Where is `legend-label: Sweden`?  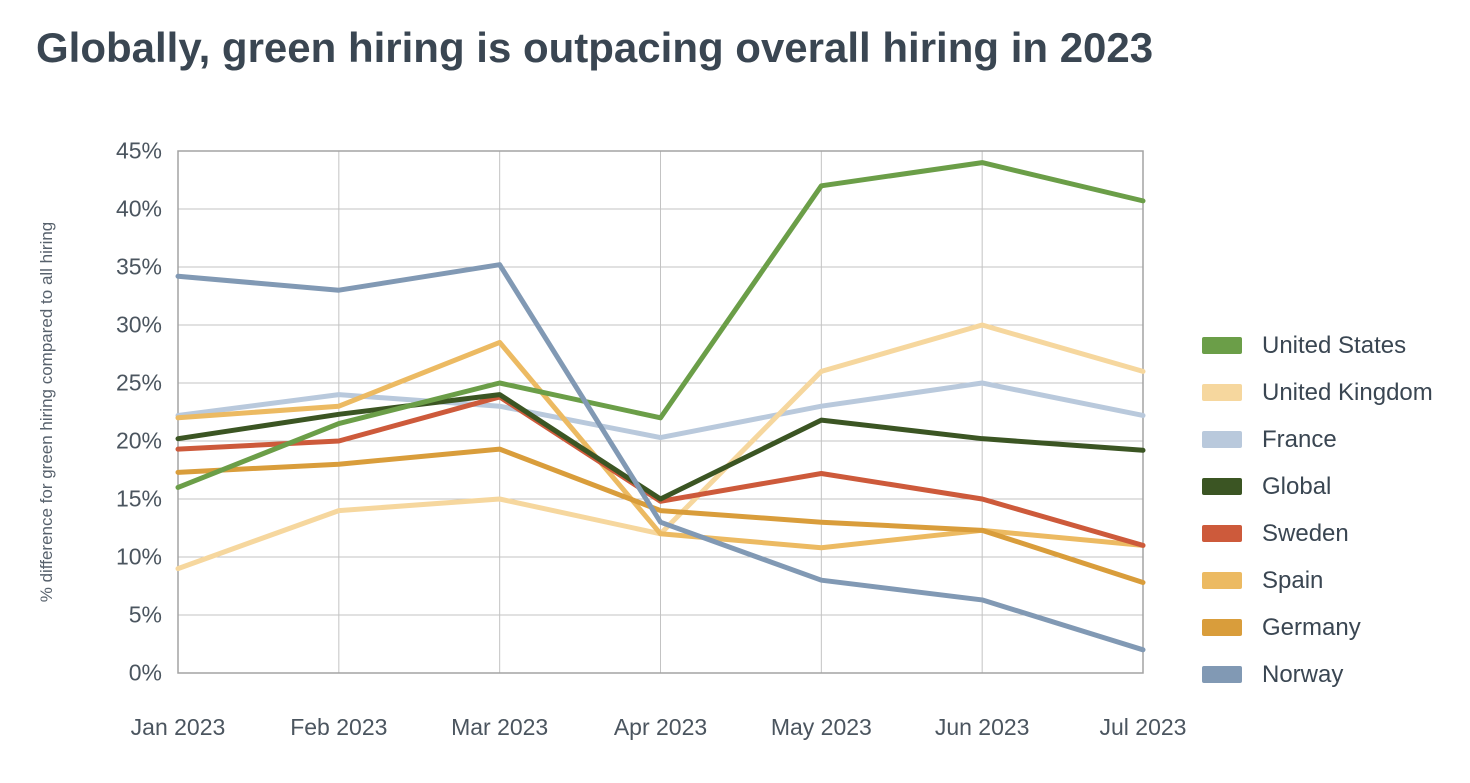 legend-label: Sweden is located at coordinates (1305, 533).